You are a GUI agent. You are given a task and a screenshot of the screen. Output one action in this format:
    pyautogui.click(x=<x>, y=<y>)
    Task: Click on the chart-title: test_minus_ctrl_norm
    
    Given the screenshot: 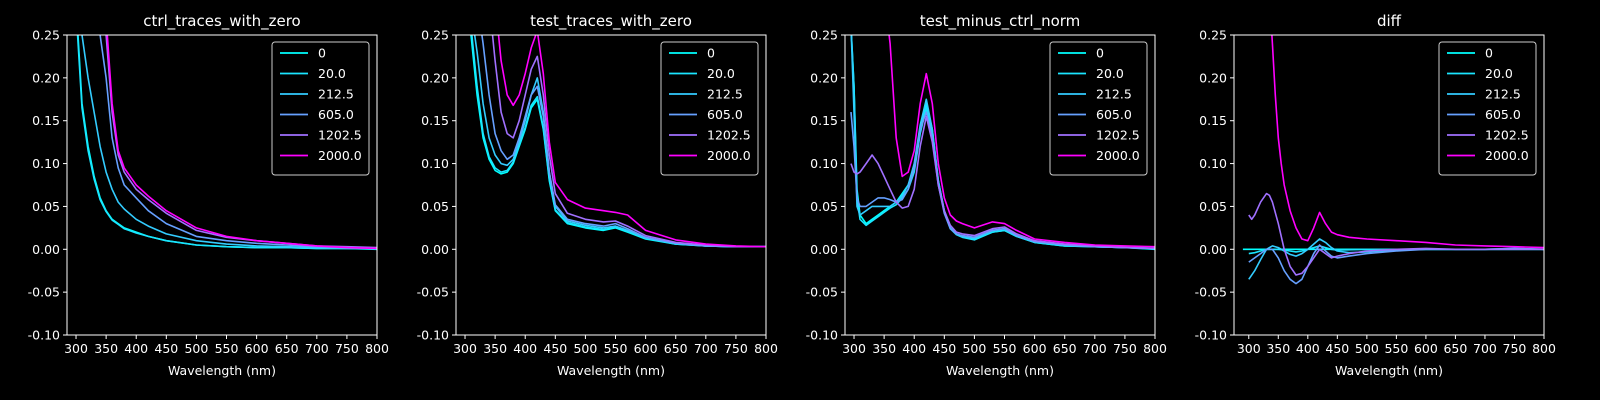 What is the action you would take?
    pyautogui.click(x=1000, y=21)
    